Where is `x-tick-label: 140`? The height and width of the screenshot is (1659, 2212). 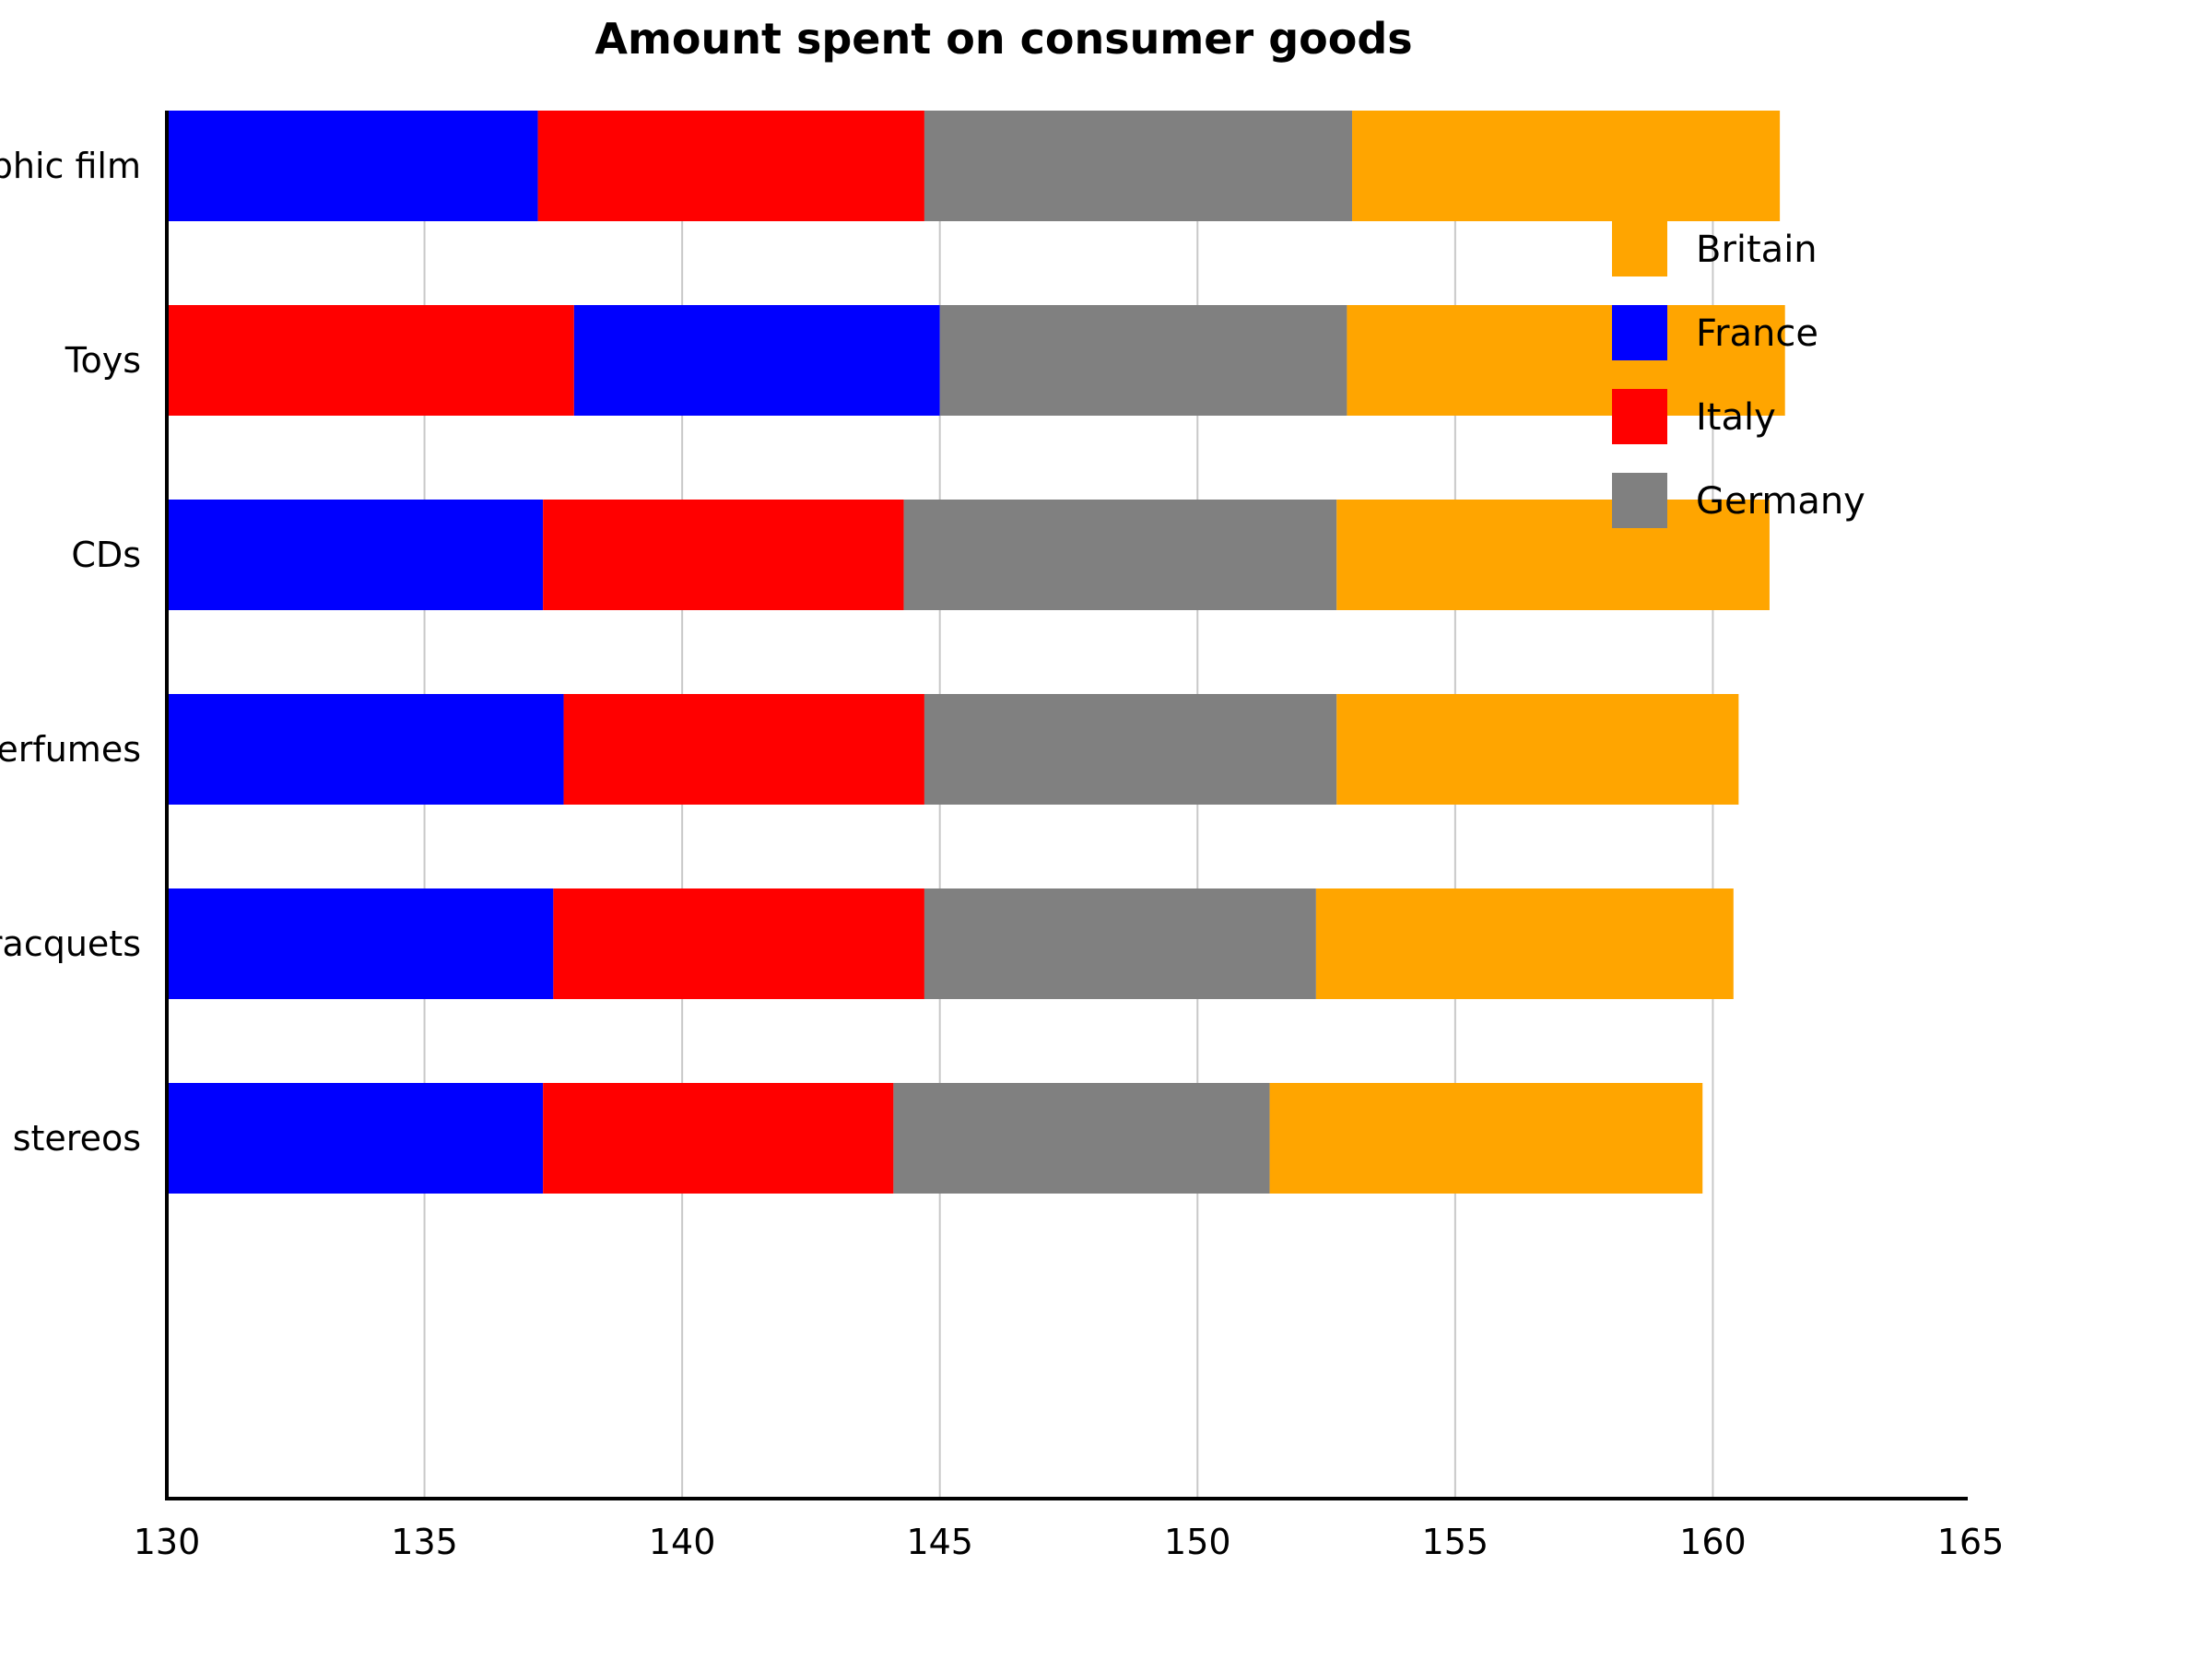
x-tick-label: 140 is located at coordinates (682, 1542).